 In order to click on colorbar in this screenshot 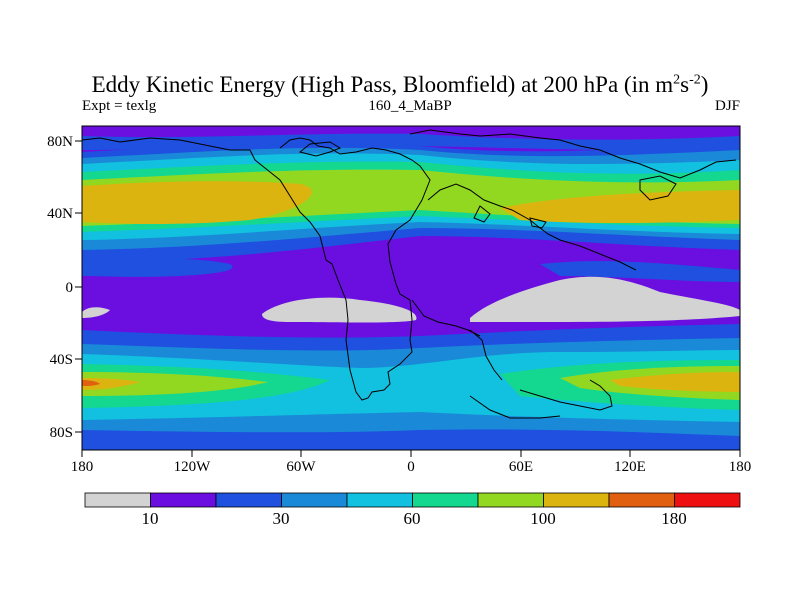, I will do `click(412, 500)`.